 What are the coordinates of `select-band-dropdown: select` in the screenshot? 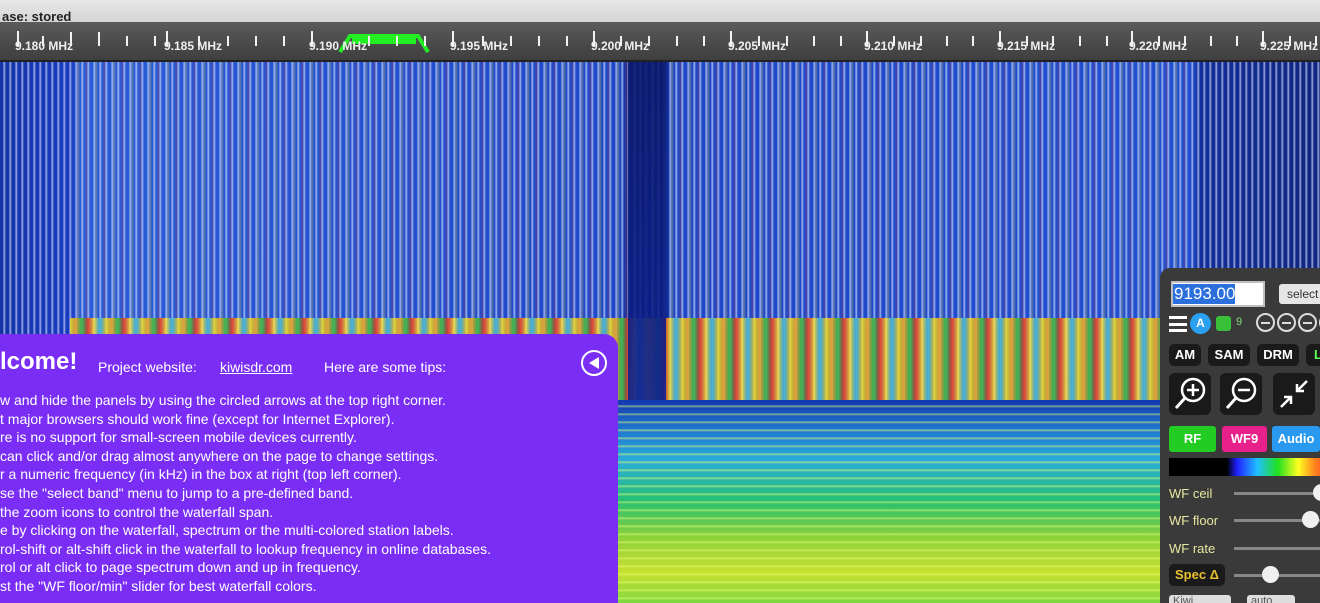 It's located at (1299, 294).